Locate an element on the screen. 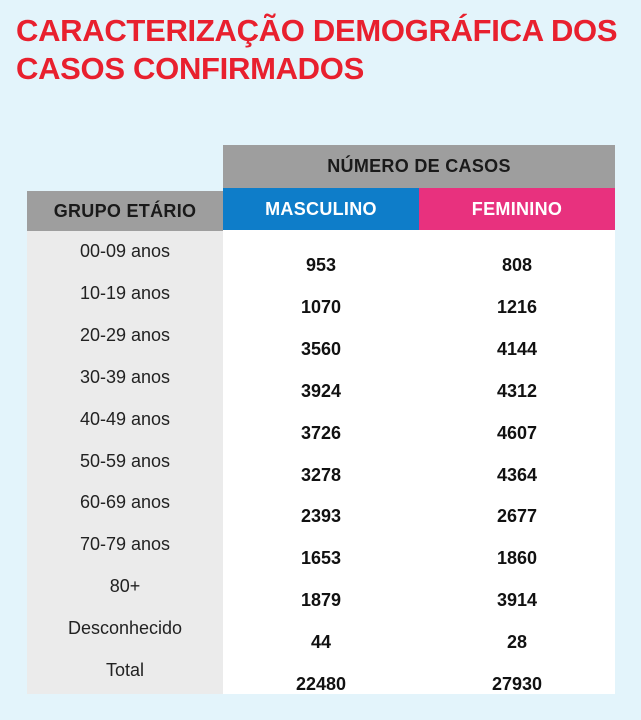 This screenshot has width=641, height=720. male-cases-cell: 3924 is located at coordinates (321, 390).